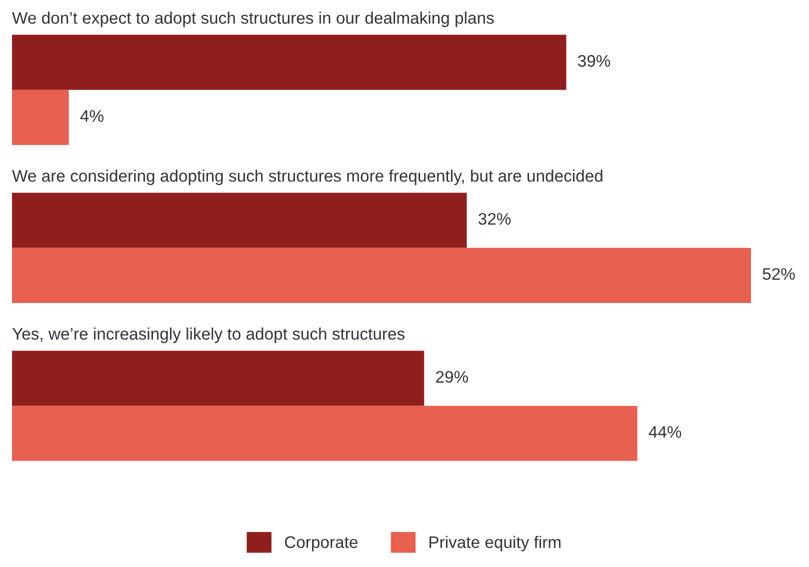 This screenshot has height=567, width=809. What do you see at coordinates (594, 61) in the screenshot?
I see `data-label: 39%` at bounding box center [594, 61].